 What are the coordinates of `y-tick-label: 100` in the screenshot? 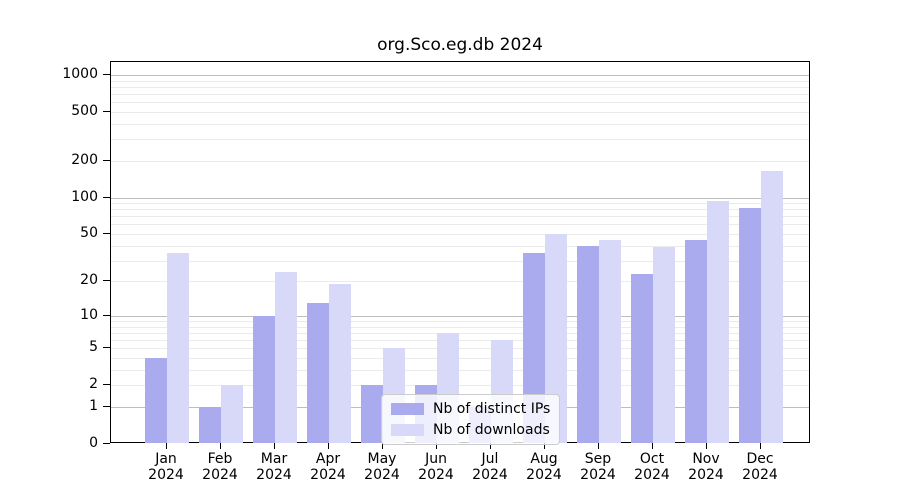 It's located at (84, 196).